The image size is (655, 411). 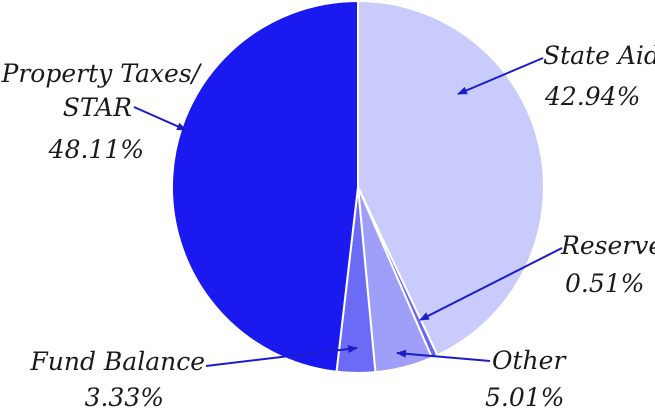 I want to click on property-taxes-arrow, so click(x=160, y=118).